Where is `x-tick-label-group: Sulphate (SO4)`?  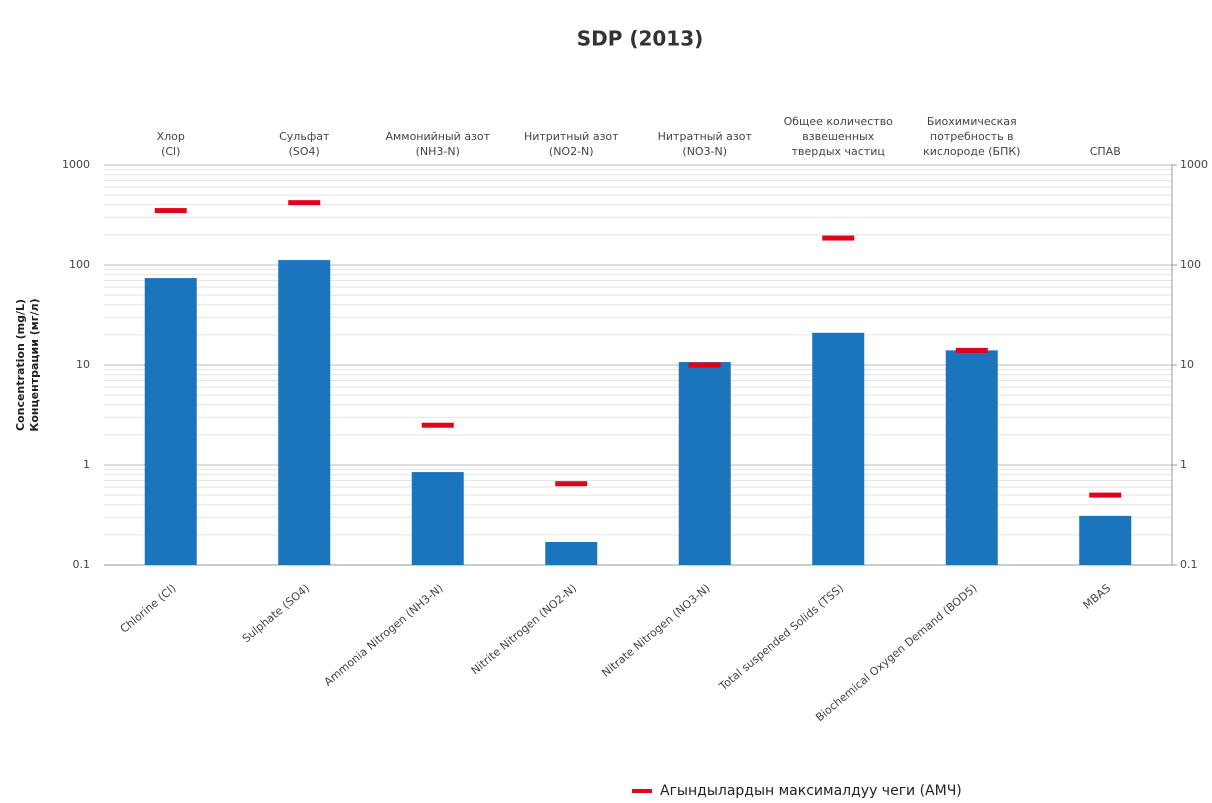
x-tick-label-group: Sulphate (SO4) is located at coordinates (276, 614).